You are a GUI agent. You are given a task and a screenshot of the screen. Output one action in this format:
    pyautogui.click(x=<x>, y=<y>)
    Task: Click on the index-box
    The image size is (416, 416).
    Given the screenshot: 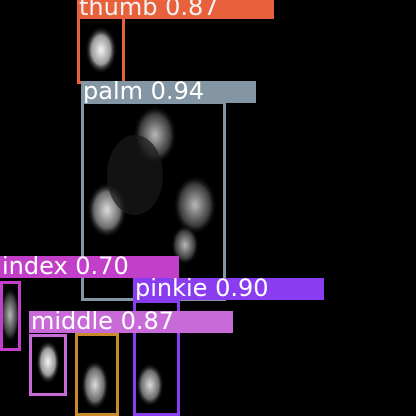 What is the action you would take?
    pyautogui.click(x=10, y=316)
    